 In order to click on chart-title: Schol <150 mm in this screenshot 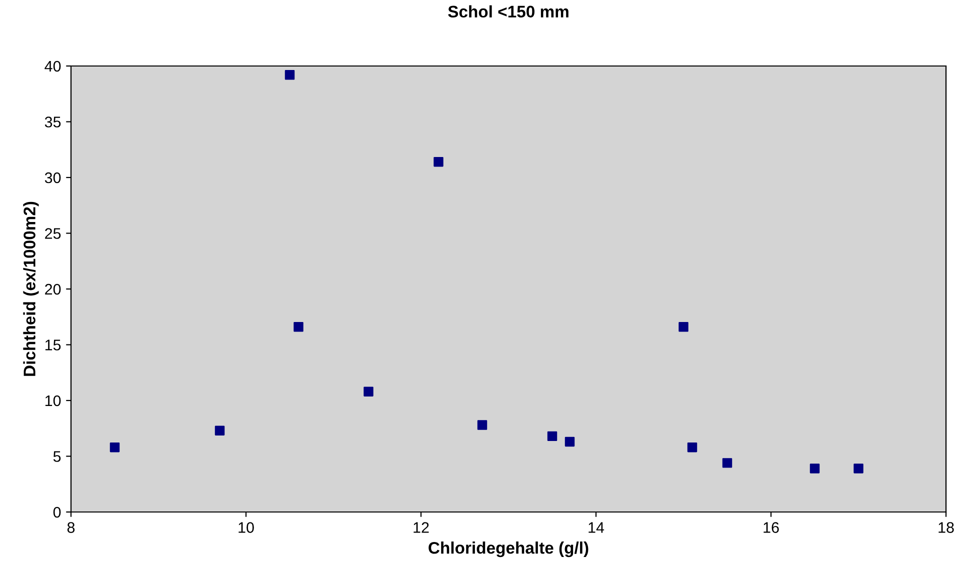, I will do `click(508, 11)`.